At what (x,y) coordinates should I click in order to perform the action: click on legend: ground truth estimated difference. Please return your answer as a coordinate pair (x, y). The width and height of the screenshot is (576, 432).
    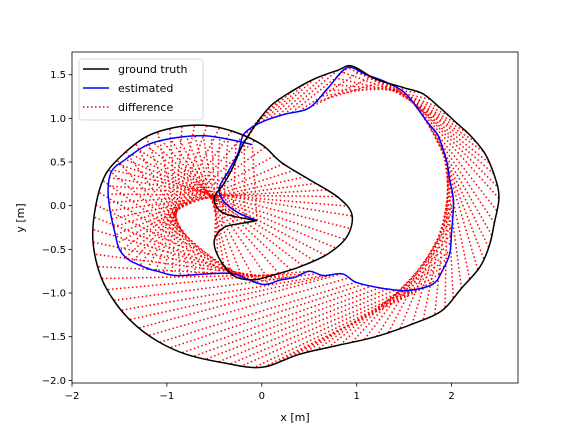
    Looking at the image, I should click on (141, 89).